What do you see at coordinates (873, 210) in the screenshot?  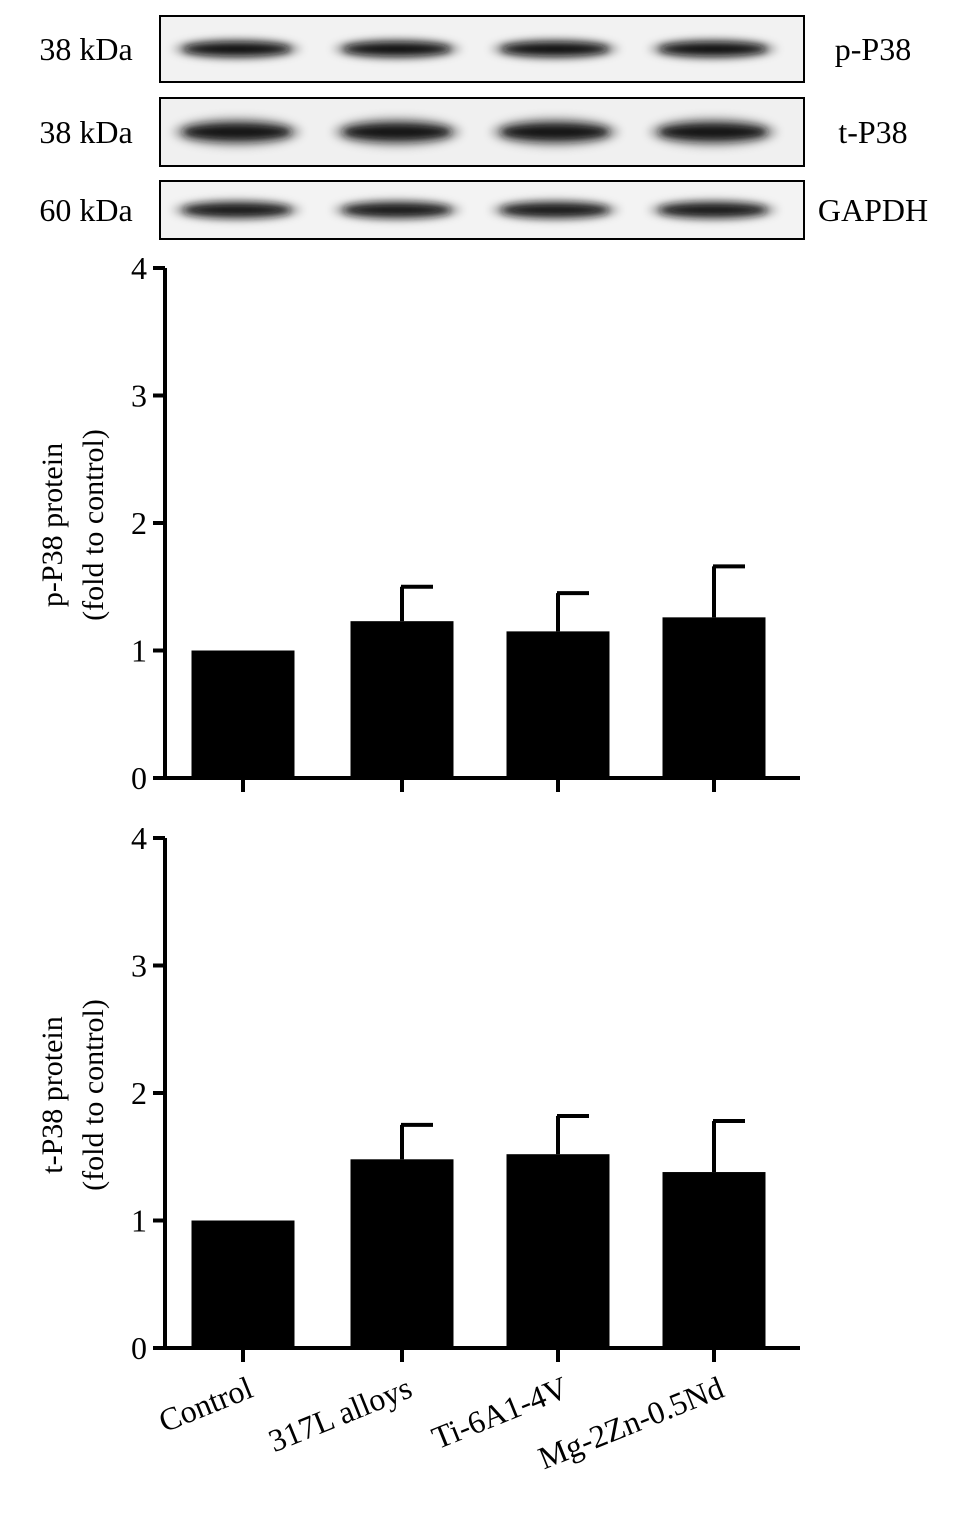 I see `protein-label: GAPDH` at bounding box center [873, 210].